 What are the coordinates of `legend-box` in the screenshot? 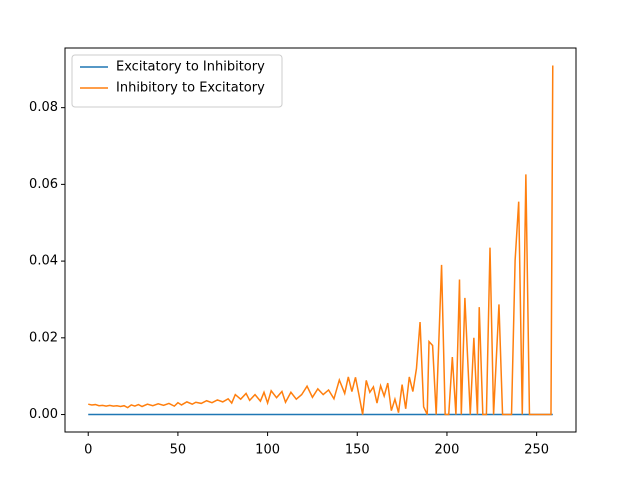 It's located at (177, 81).